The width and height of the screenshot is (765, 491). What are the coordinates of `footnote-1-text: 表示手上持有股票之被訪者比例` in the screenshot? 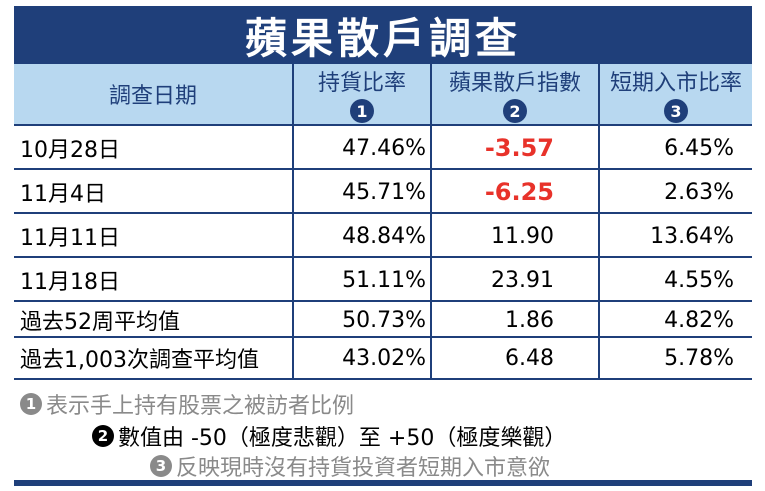 It's located at (200, 406).